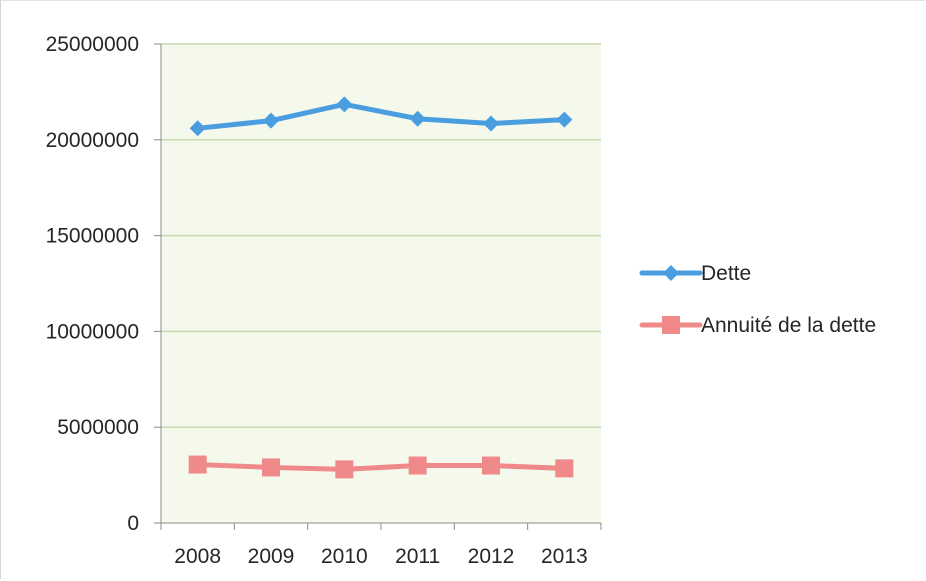 The width and height of the screenshot is (926, 581). Describe the element at coordinates (788, 325) in the screenshot. I see `legend-label: Annuité de la dette` at that location.